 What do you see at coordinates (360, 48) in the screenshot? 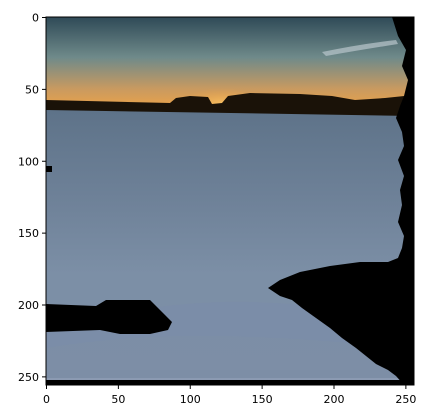
I see `cloud-streak` at bounding box center [360, 48].